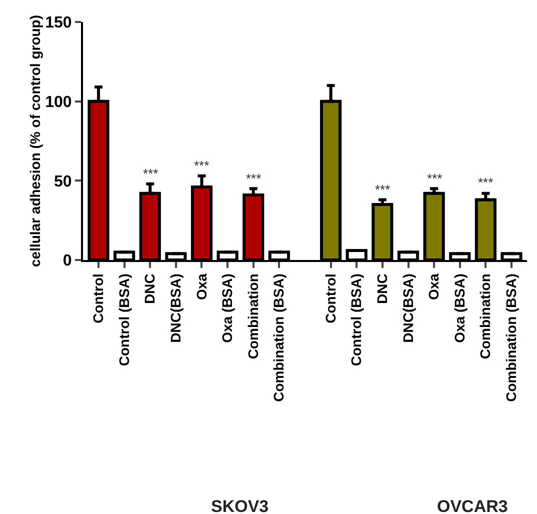 The width and height of the screenshot is (537, 514). Describe the element at coordinates (472, 505) in the screenshot. I see `text: OVCAR3` at that location.